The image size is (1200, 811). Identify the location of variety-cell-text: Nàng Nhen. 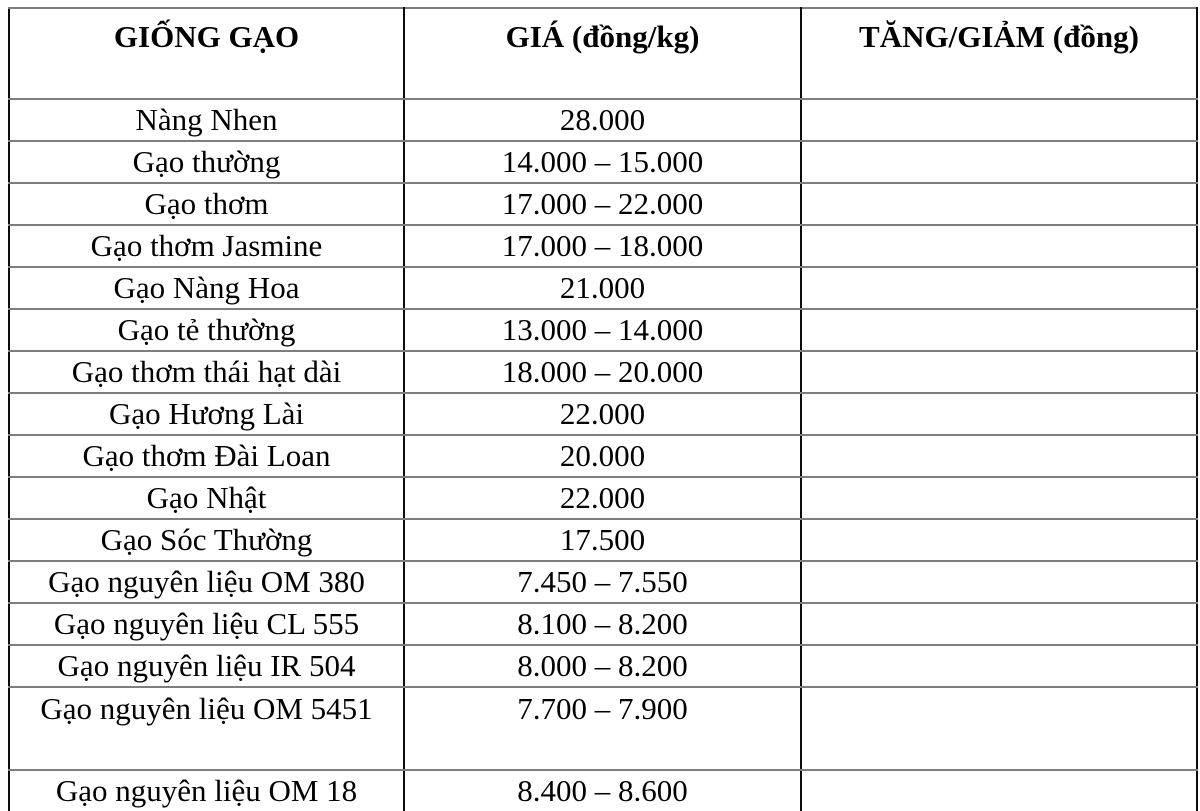
(206, 119).